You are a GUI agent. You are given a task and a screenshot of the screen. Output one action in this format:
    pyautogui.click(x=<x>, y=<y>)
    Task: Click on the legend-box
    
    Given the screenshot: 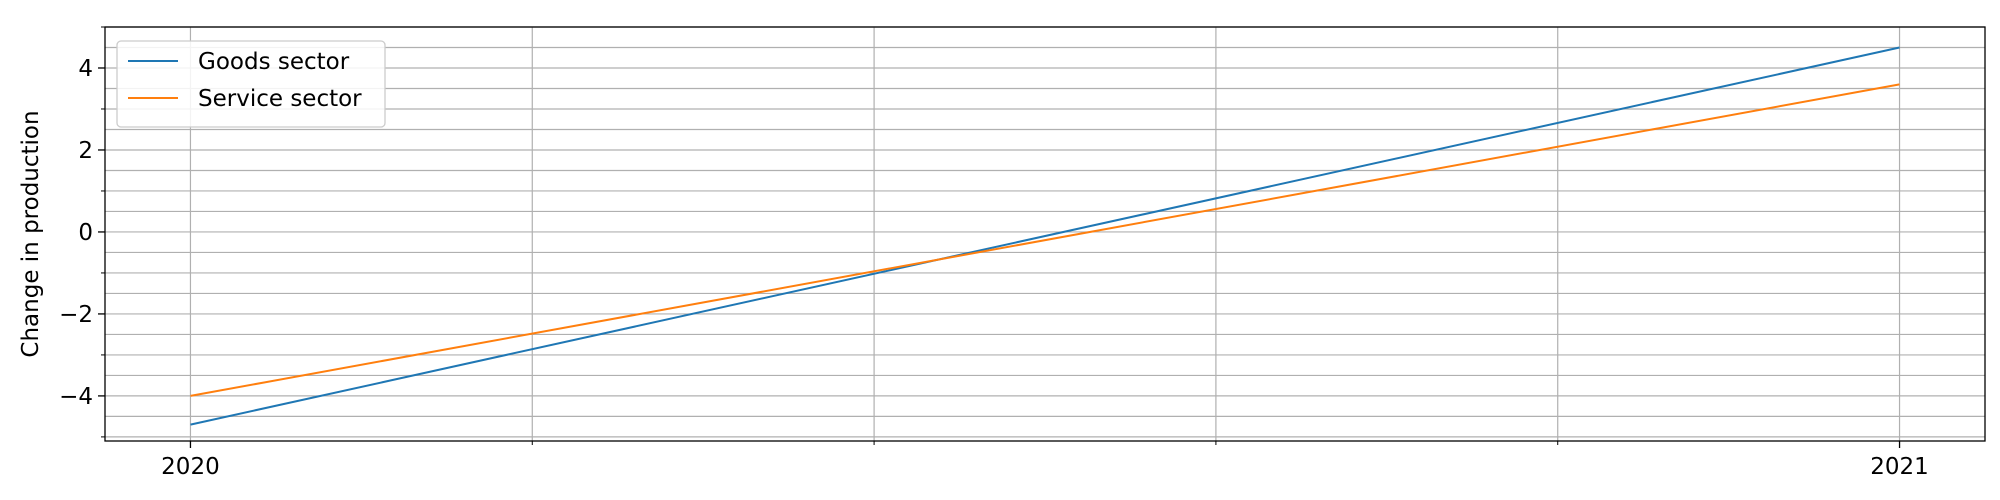 What is the action you would take?
    pyautogui.click(x=251, y=84)
    